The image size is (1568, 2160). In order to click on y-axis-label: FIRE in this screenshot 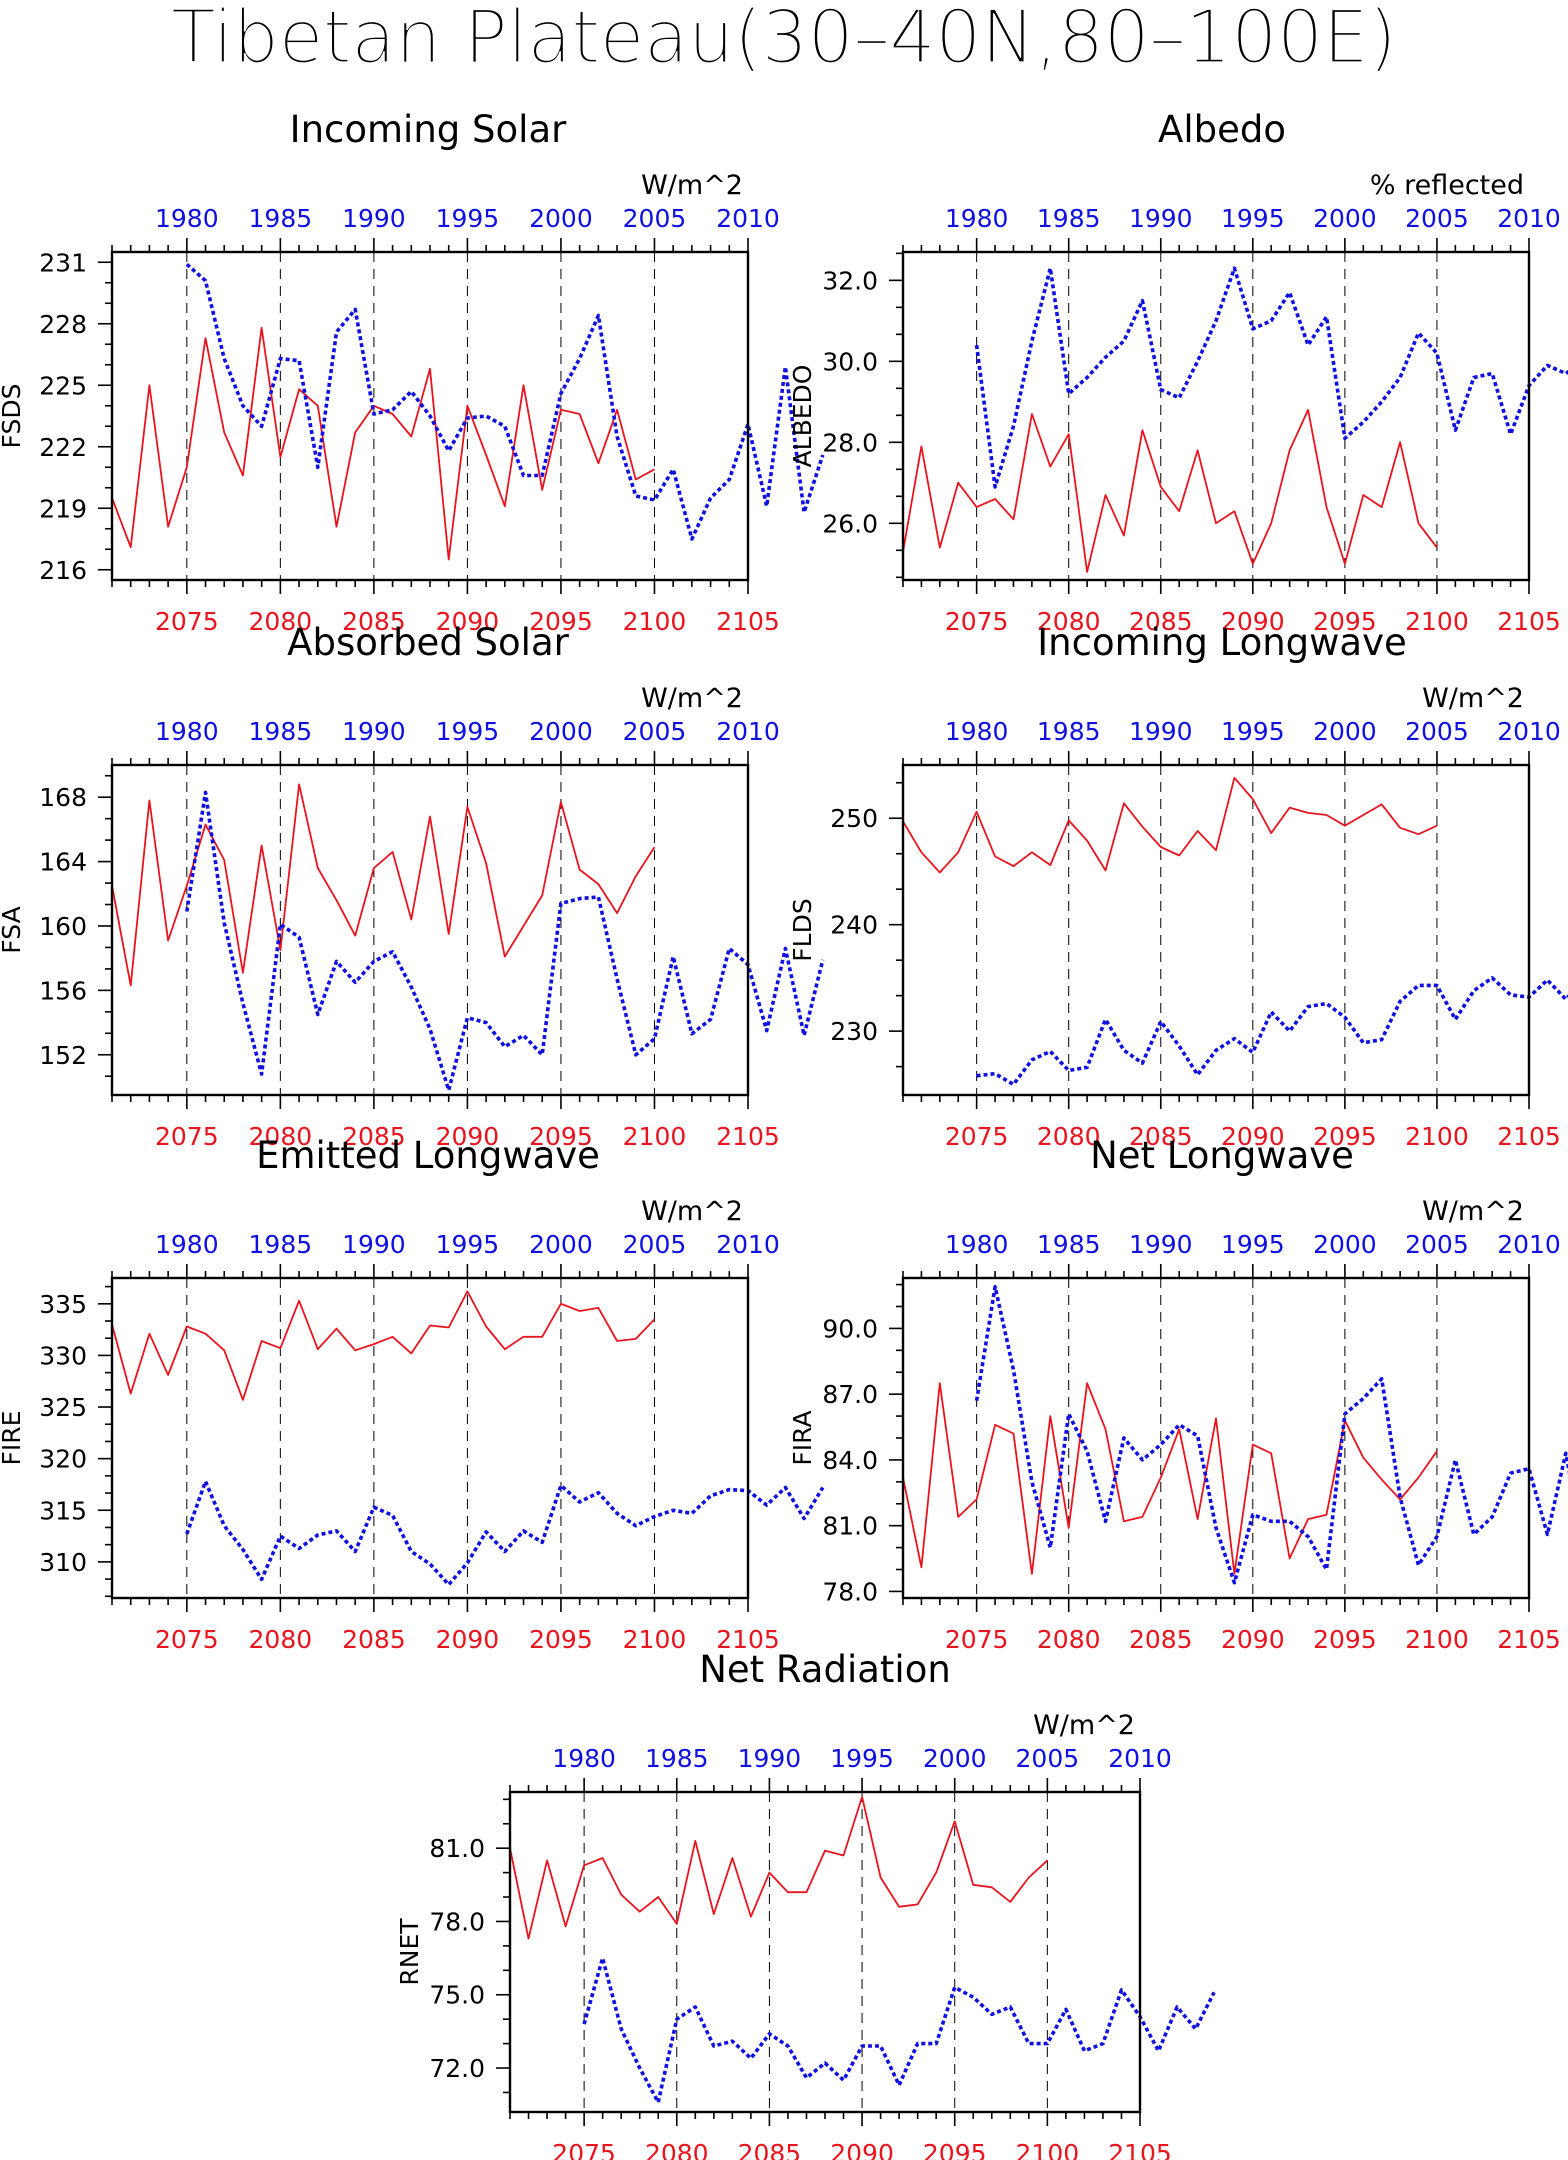, I will do `click(13, 1438)`.